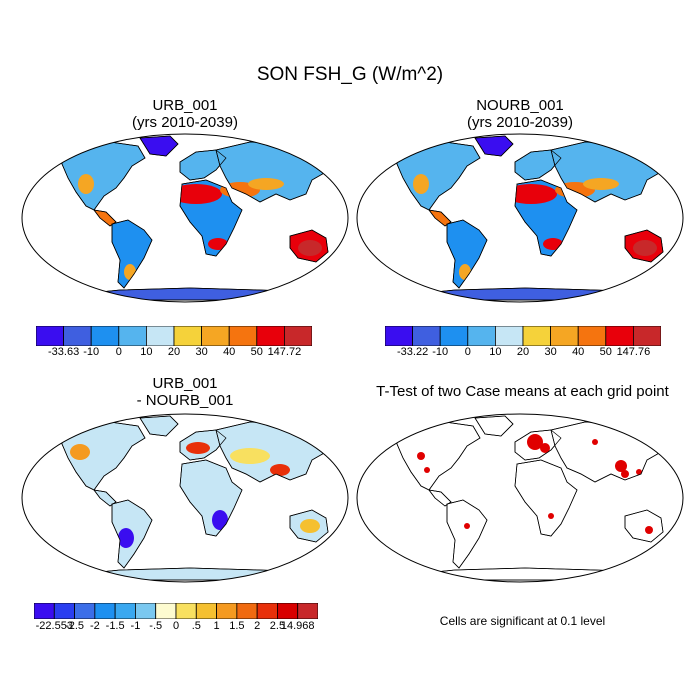 The height and width of the screenshot is (700, 700). I want to click on panel-1-title: URB_001 (yrs 2010-2039), so click(185, 114).